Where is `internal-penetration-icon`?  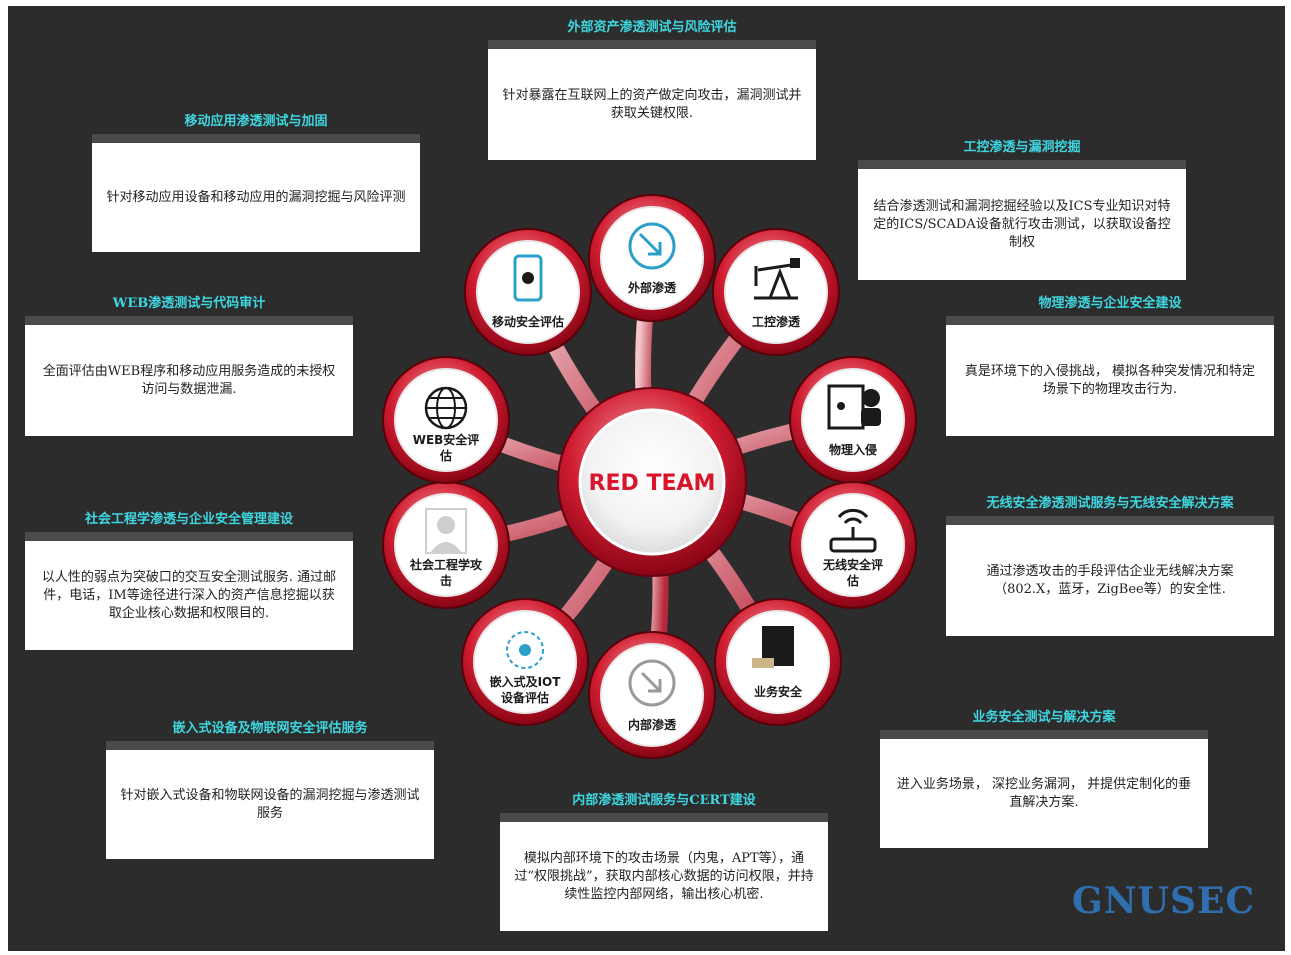 internal-penetration-icon is located at coordinates (652, 683).